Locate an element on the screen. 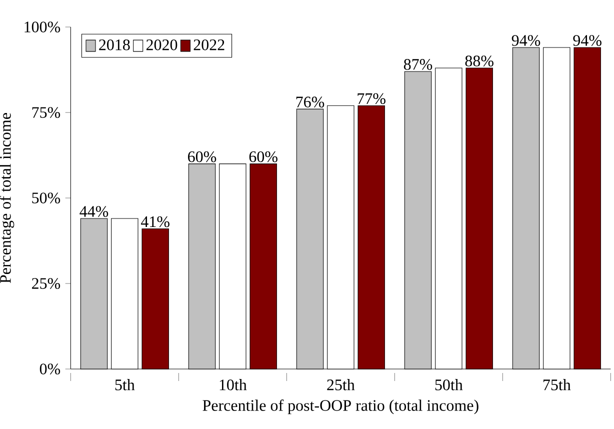 The image size is (614, 429). x-axis-title: Percentile of post-OOP ratio (total income) is located at coordinates (340, 406).